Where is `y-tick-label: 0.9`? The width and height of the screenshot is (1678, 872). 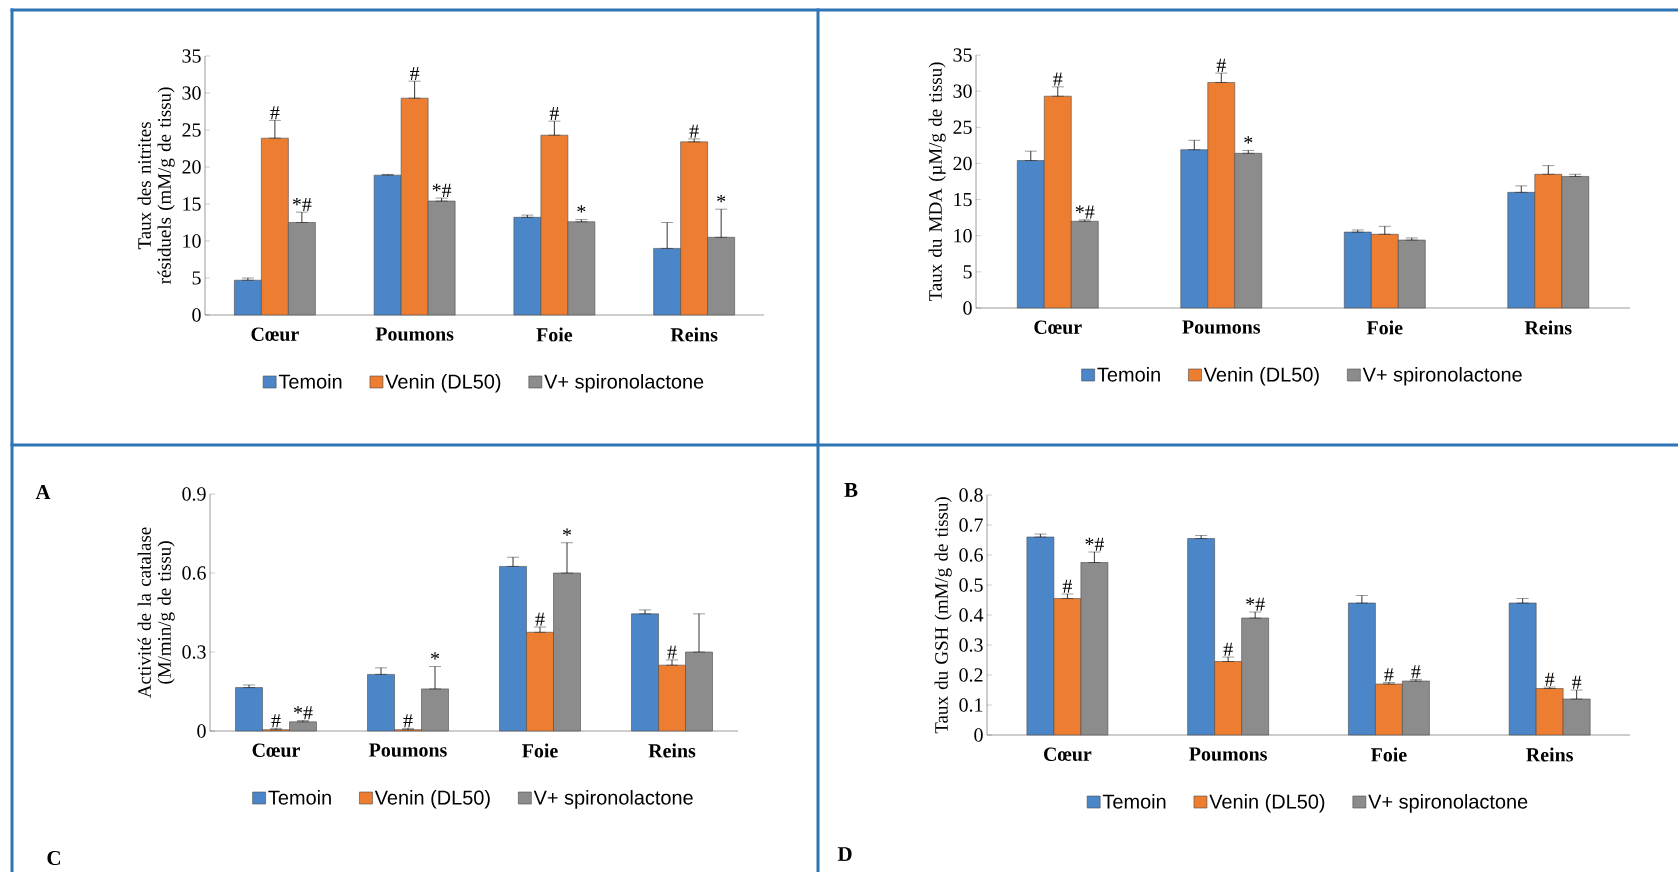
y-tick-label: 0.9 is located at coordinates (194, 494).